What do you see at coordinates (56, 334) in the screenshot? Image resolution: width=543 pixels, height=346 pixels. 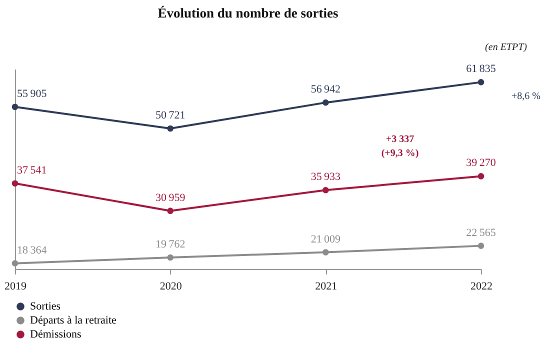 I see `legend-label: Démissions` at bounding box center [56, 334].